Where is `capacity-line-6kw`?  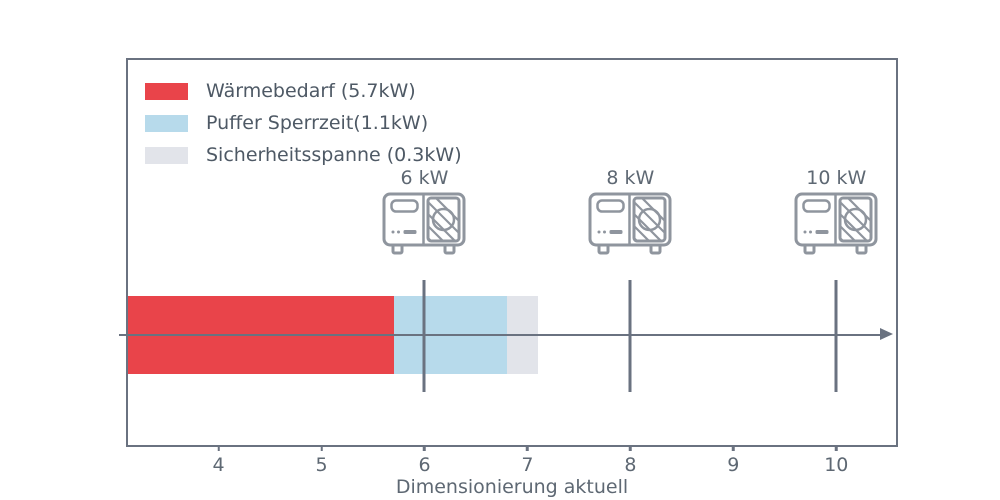 capacity-line-6kw is located at coordinates (424, 336).